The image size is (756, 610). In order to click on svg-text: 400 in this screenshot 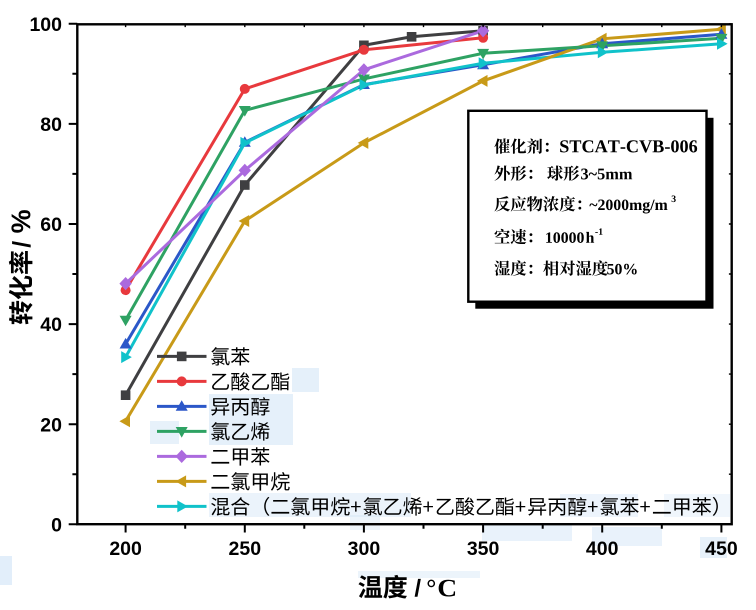, I will do `click(602, 549)`.